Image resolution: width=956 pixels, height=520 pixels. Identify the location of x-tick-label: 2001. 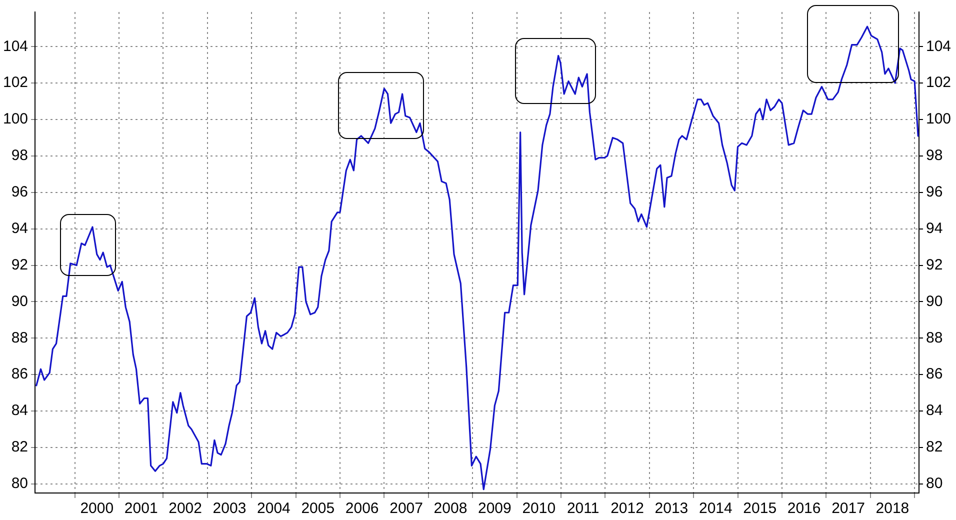
(141, 509).